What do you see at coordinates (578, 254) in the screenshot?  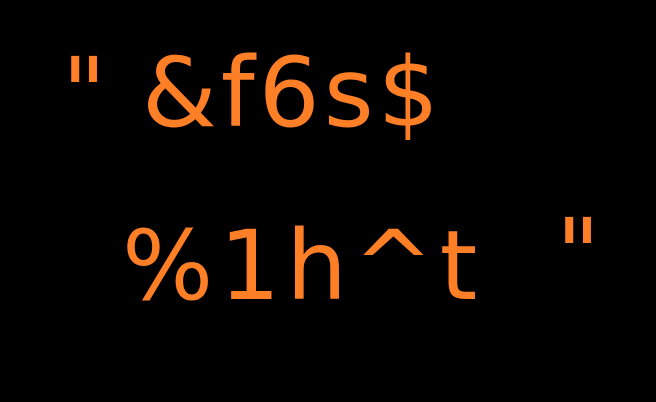 I see `quote-close: "` at bounding box center [578, 254].